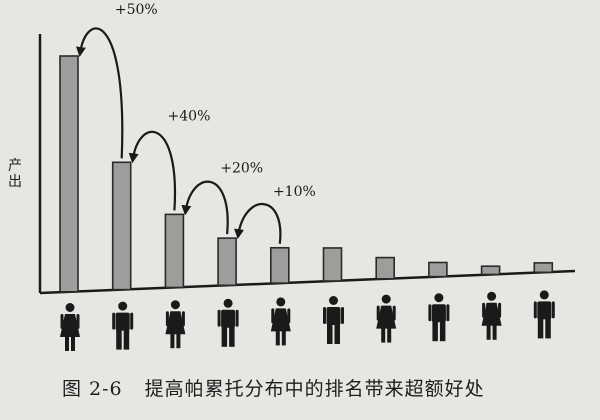 Image resolution: width=600 pixels, height=420 pixels. Describe the element at coordinates (314, 389) in the screenshot. I see `figure-title: 提高帕累托分布中的排名带来超额好处` at that location.